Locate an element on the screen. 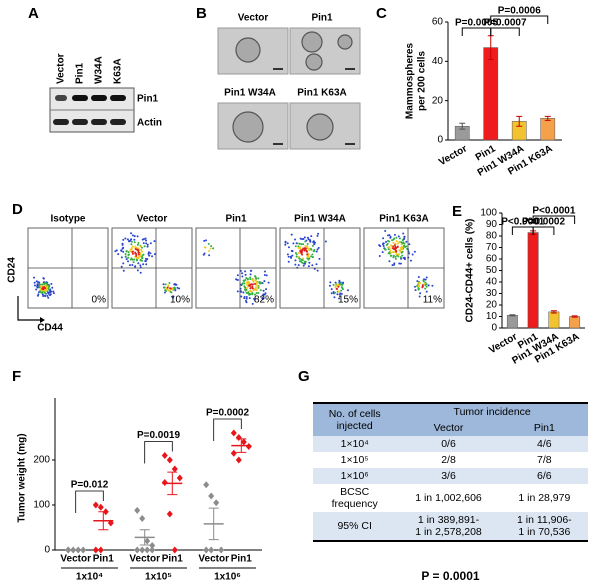  table-row: 1×10⁶ 3/6 6/6 is located at coordinates (450, 476).